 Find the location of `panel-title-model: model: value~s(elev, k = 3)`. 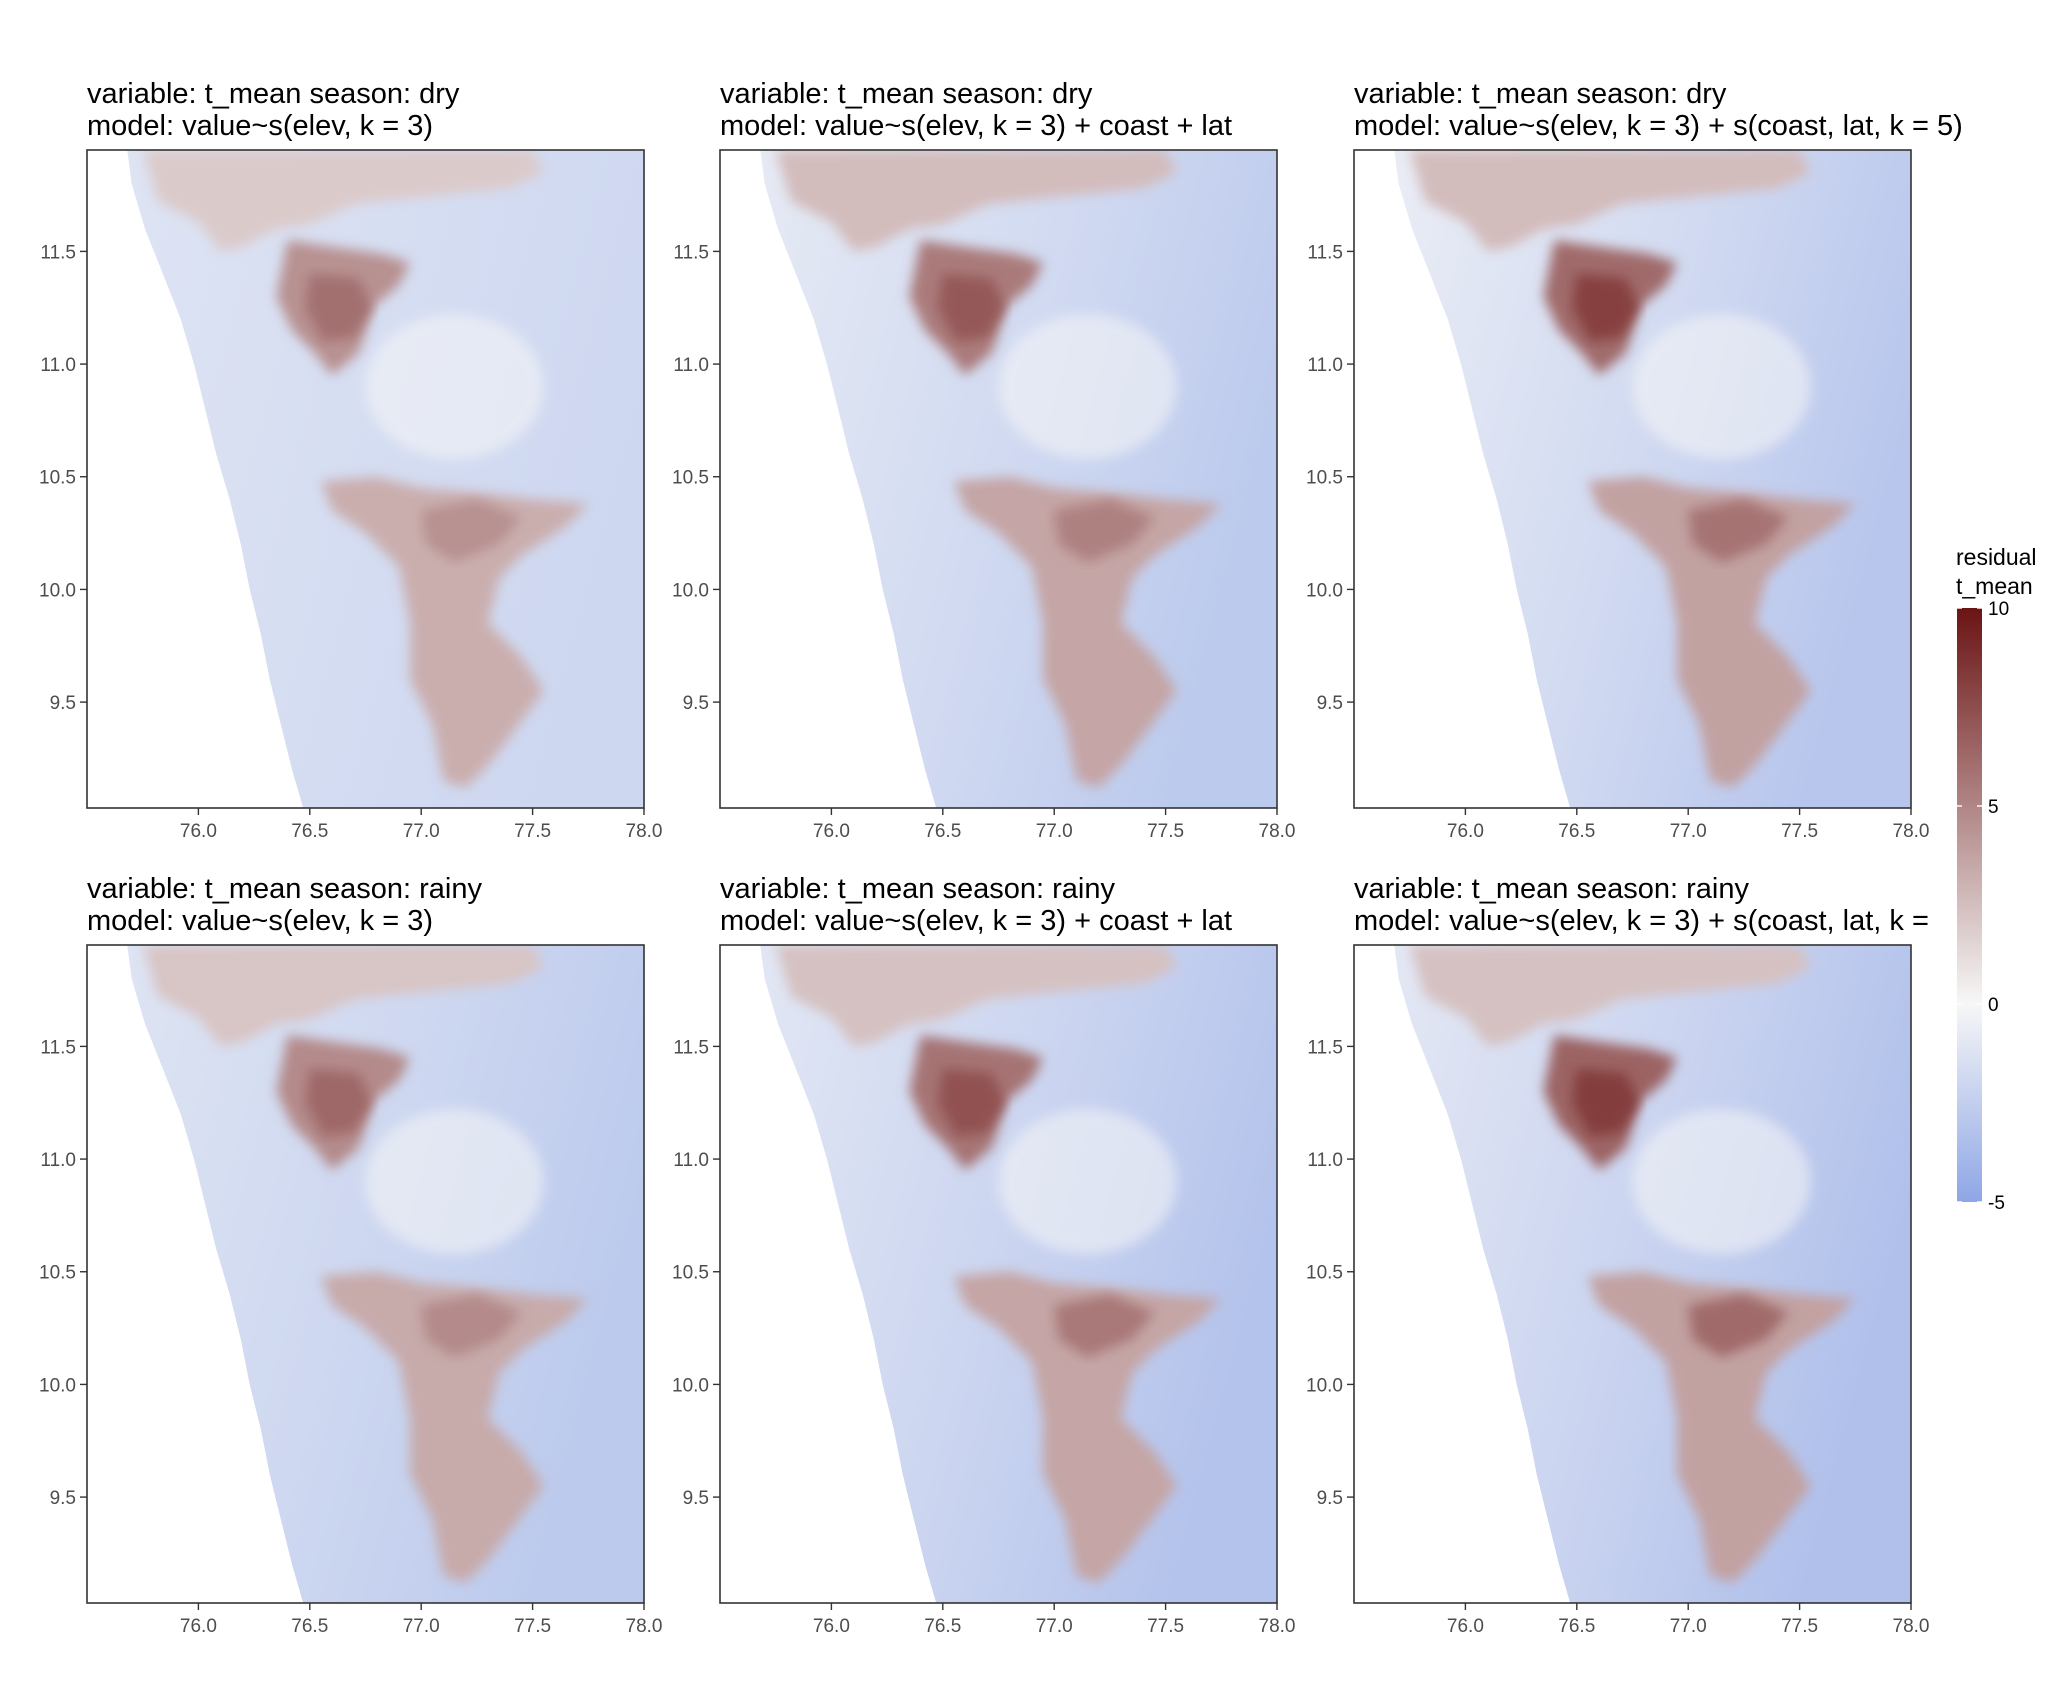

panel-title-model: model: value~s(elev, k = 3) is located at coordinates (260, 921).